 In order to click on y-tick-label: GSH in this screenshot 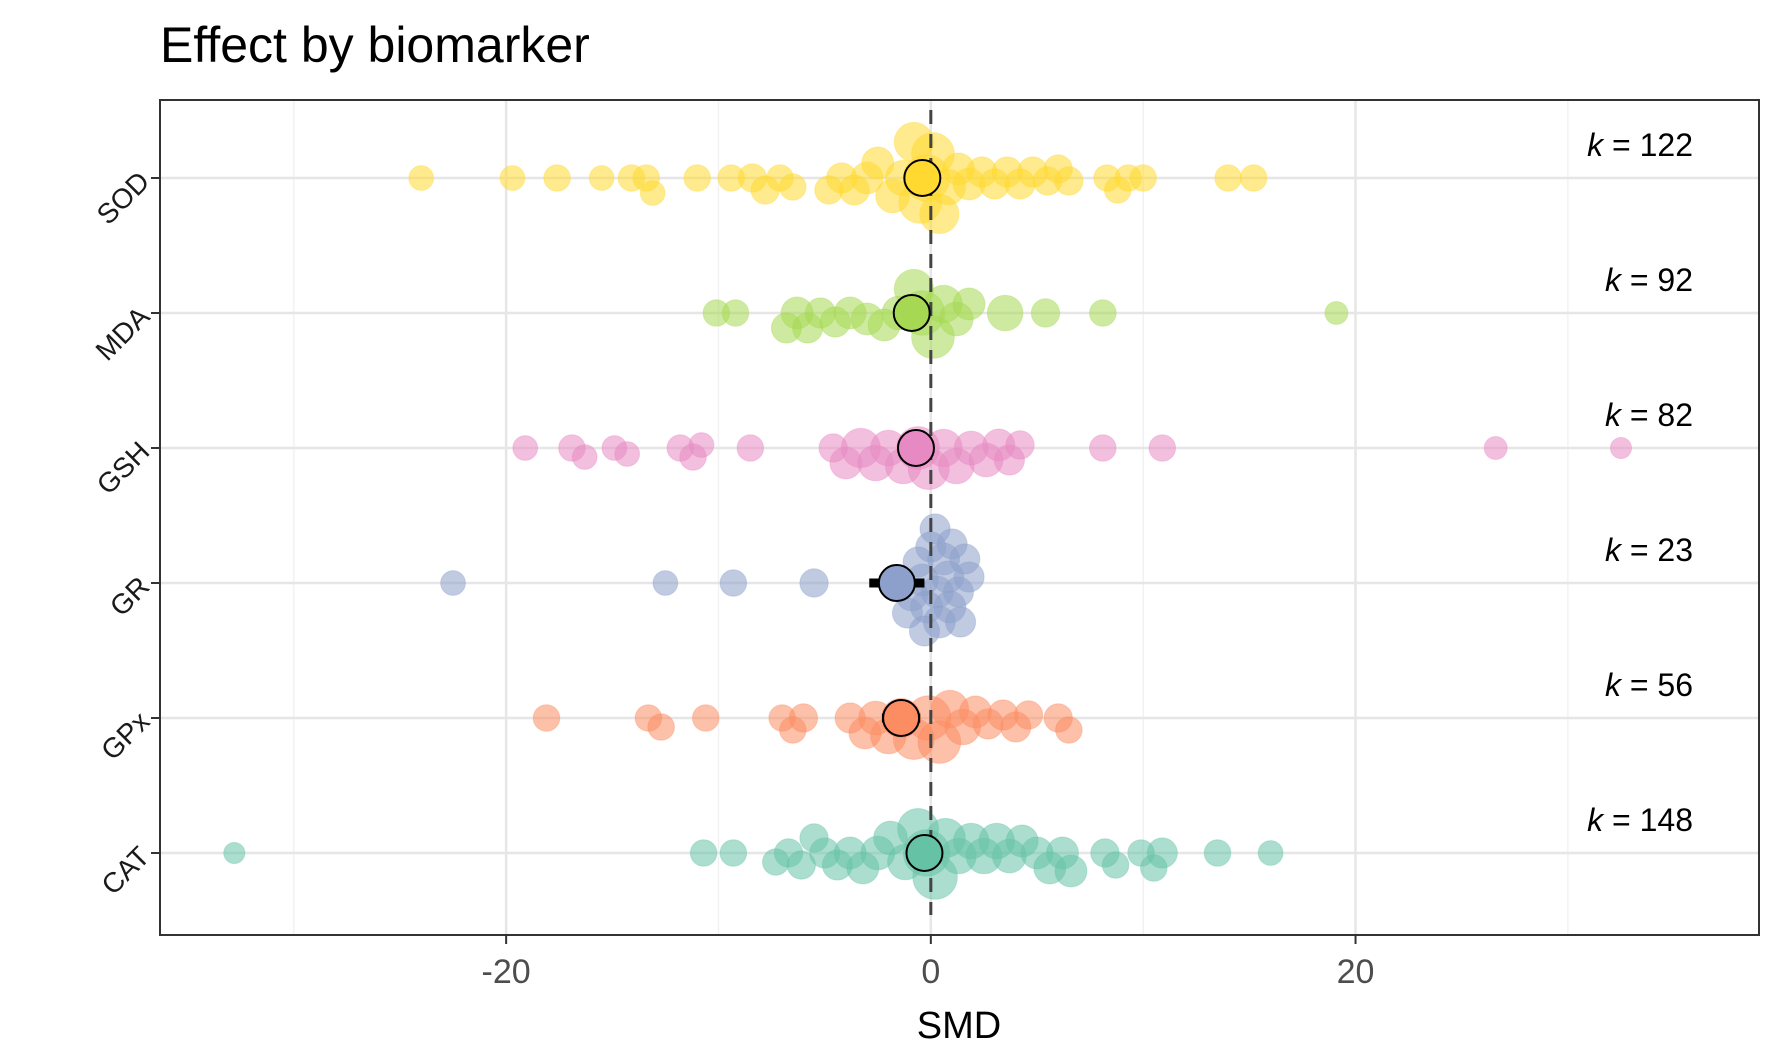, I will do `click(123, 468)`.